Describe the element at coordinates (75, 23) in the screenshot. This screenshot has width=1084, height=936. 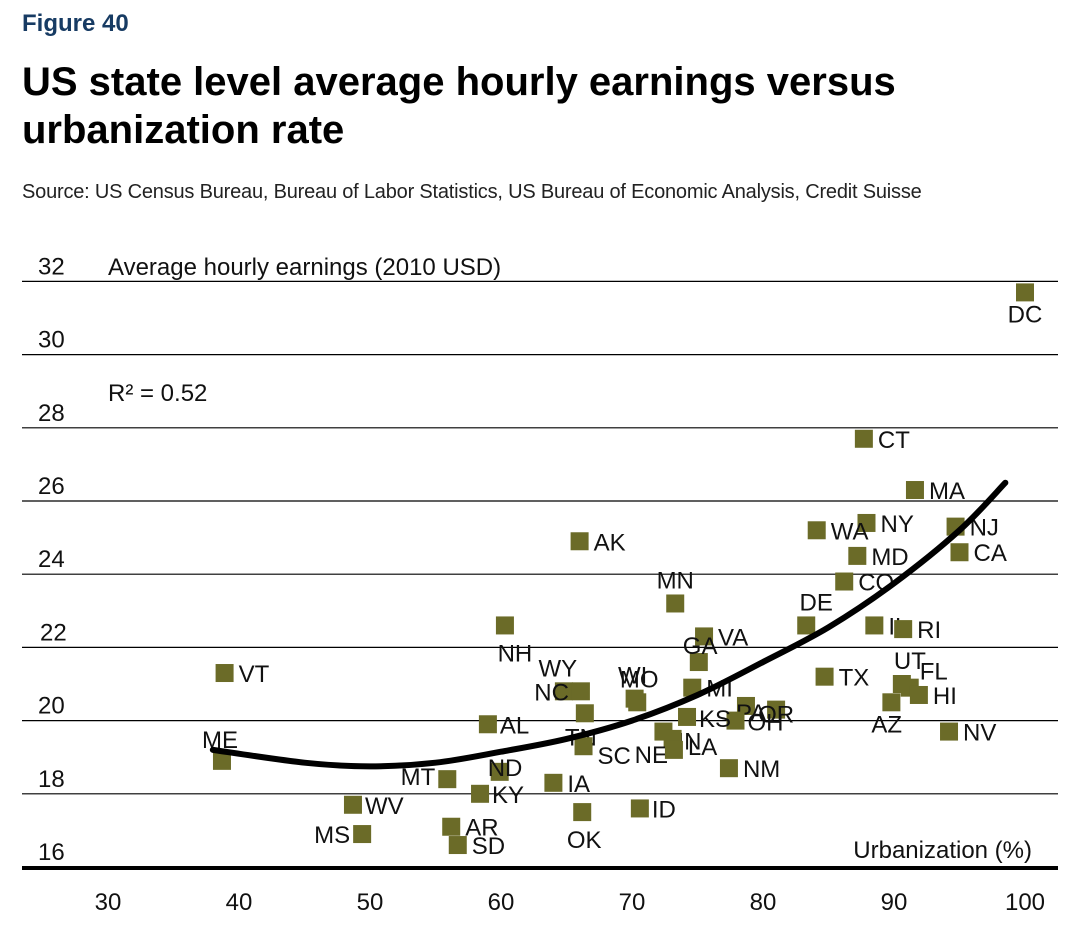
I see `figure-label: Figure 40` at that location.